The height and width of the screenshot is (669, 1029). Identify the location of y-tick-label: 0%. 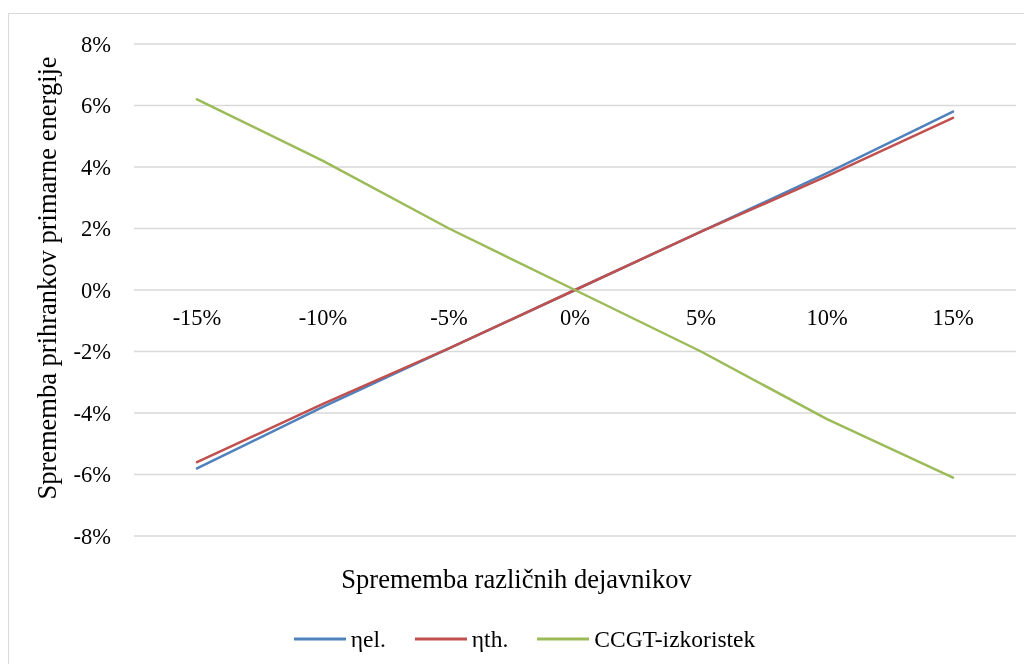
(96, 290).